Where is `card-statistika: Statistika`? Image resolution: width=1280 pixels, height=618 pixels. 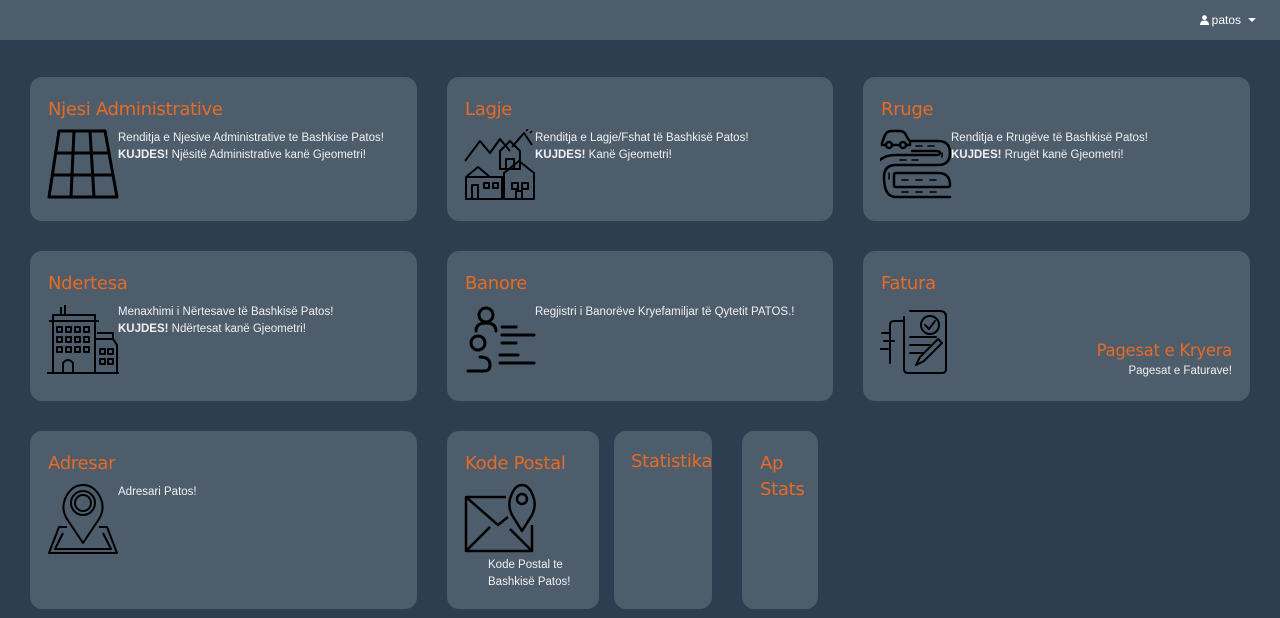 card-statistika: Statistika is located at coordinates (663, 520).